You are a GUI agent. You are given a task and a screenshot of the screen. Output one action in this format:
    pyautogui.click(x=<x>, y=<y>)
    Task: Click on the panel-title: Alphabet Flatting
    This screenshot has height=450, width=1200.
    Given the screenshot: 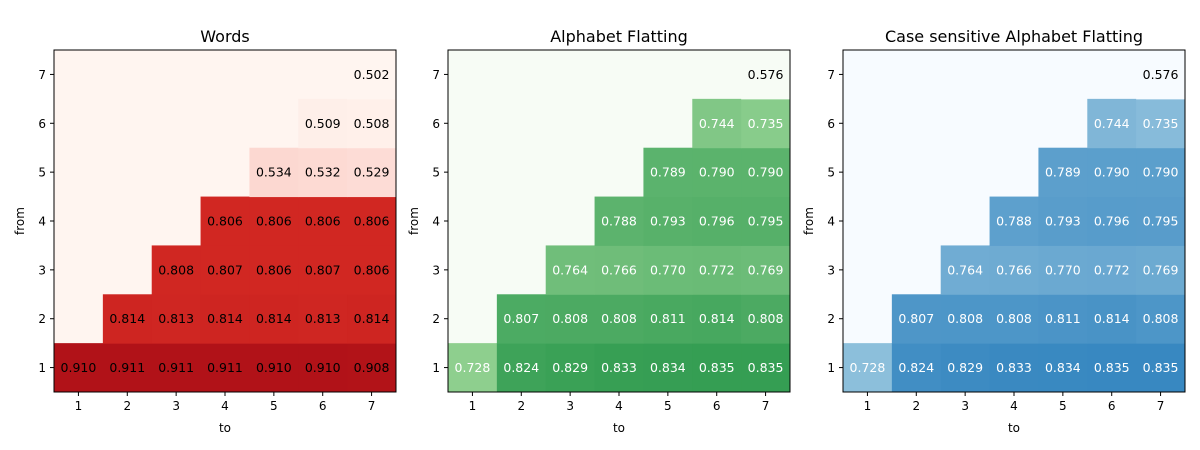 What is the action you would take?
    pyautogui.click(x=619, y=36)
    